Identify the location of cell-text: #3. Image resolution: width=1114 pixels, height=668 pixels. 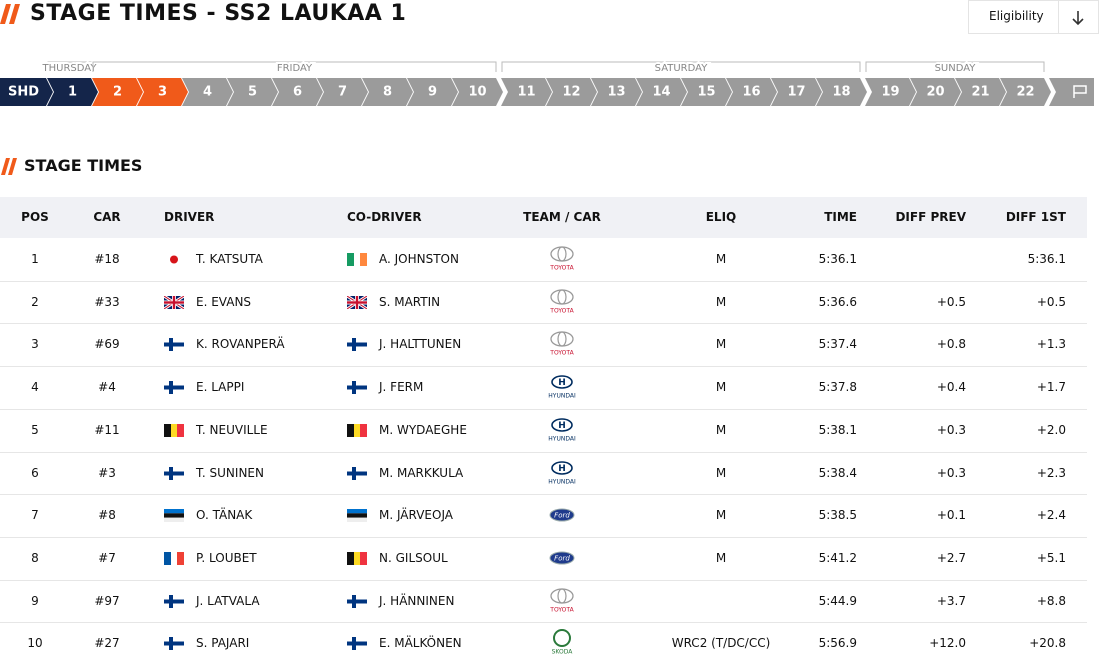
(107, 472).